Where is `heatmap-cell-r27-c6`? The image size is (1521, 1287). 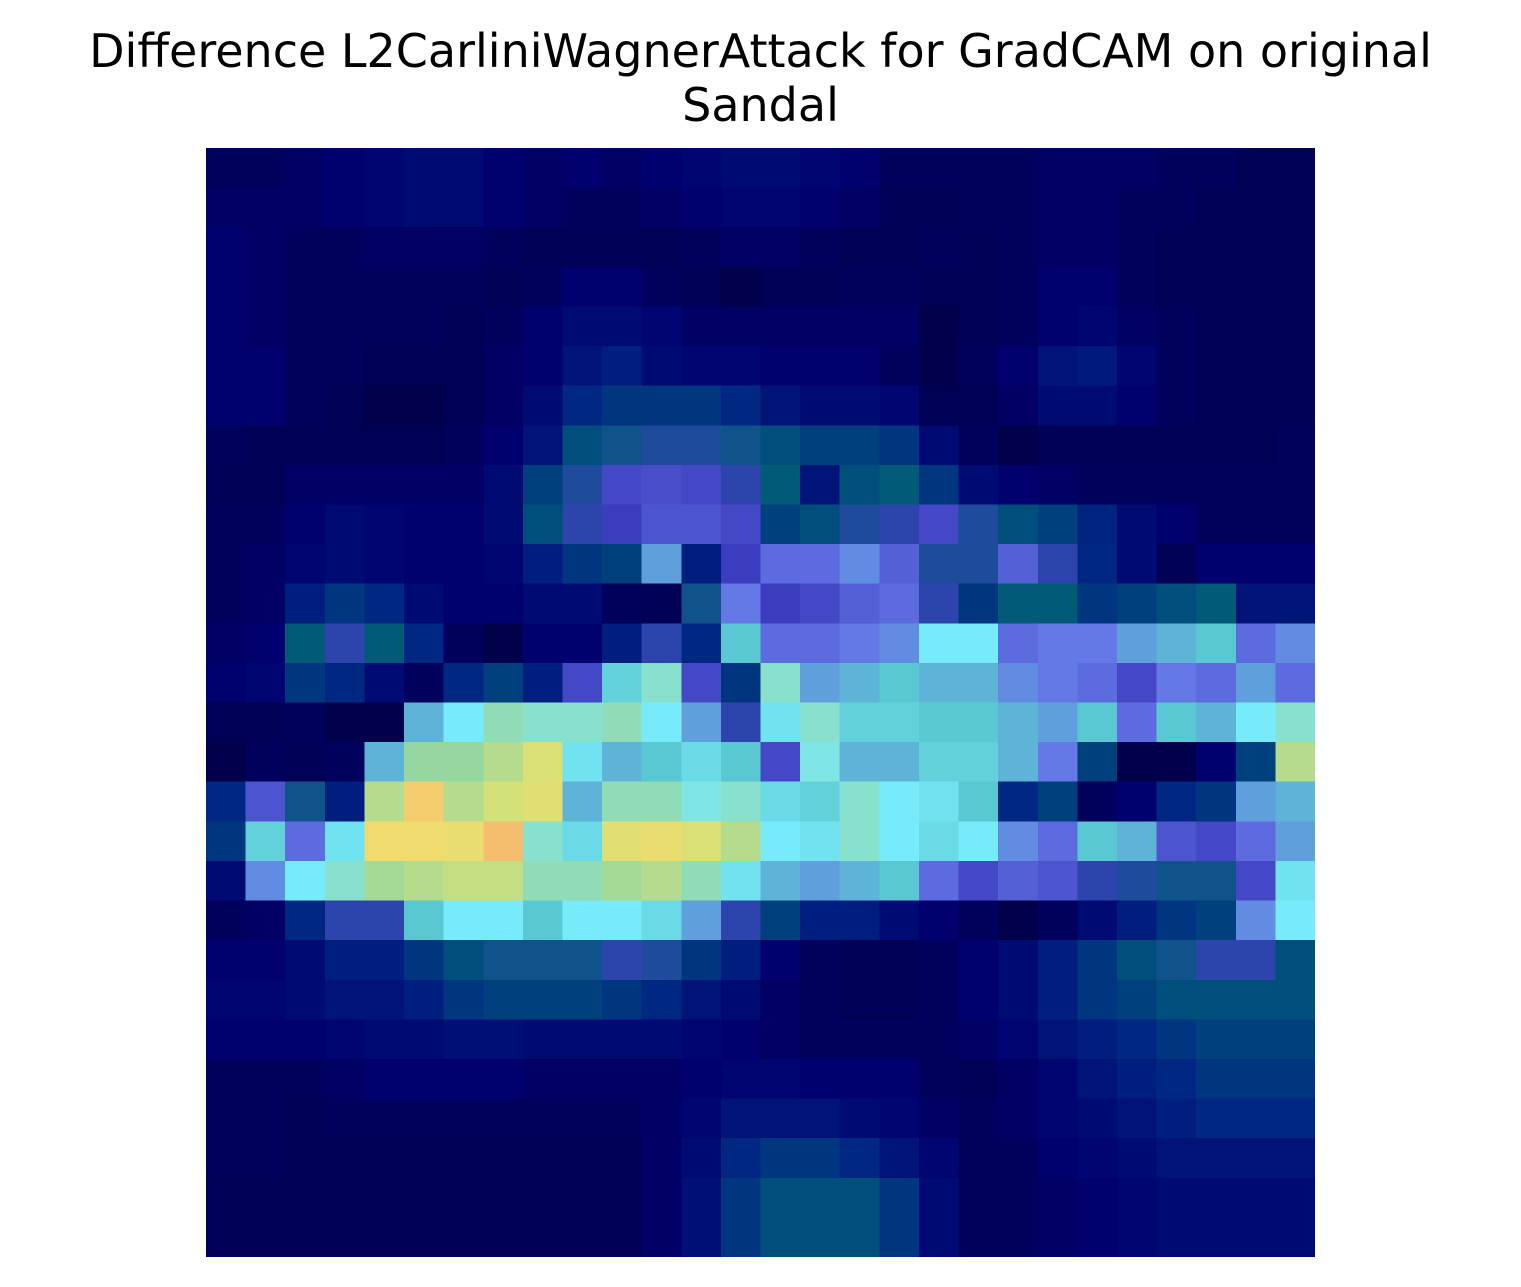 heatmap-cell-r27-c6 is located at coordinates (463, 1237).